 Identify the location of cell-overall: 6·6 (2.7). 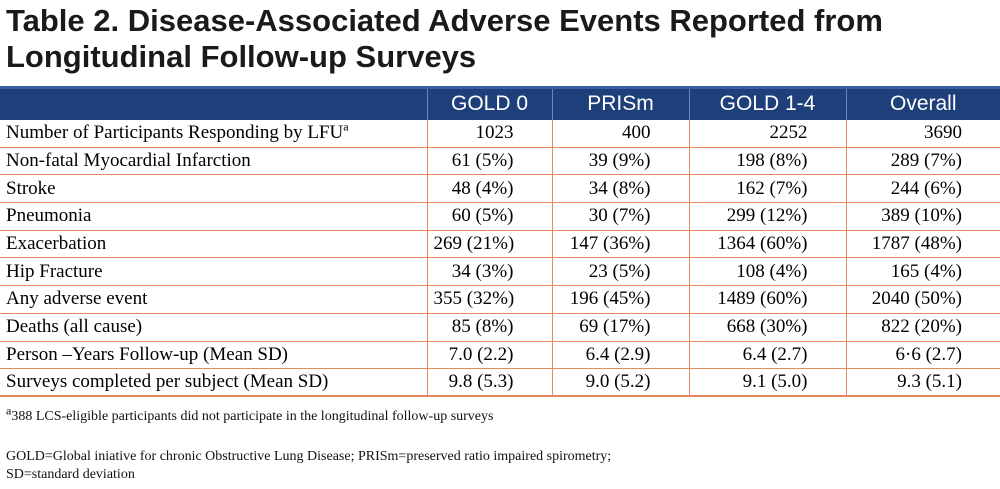
(922, 355).